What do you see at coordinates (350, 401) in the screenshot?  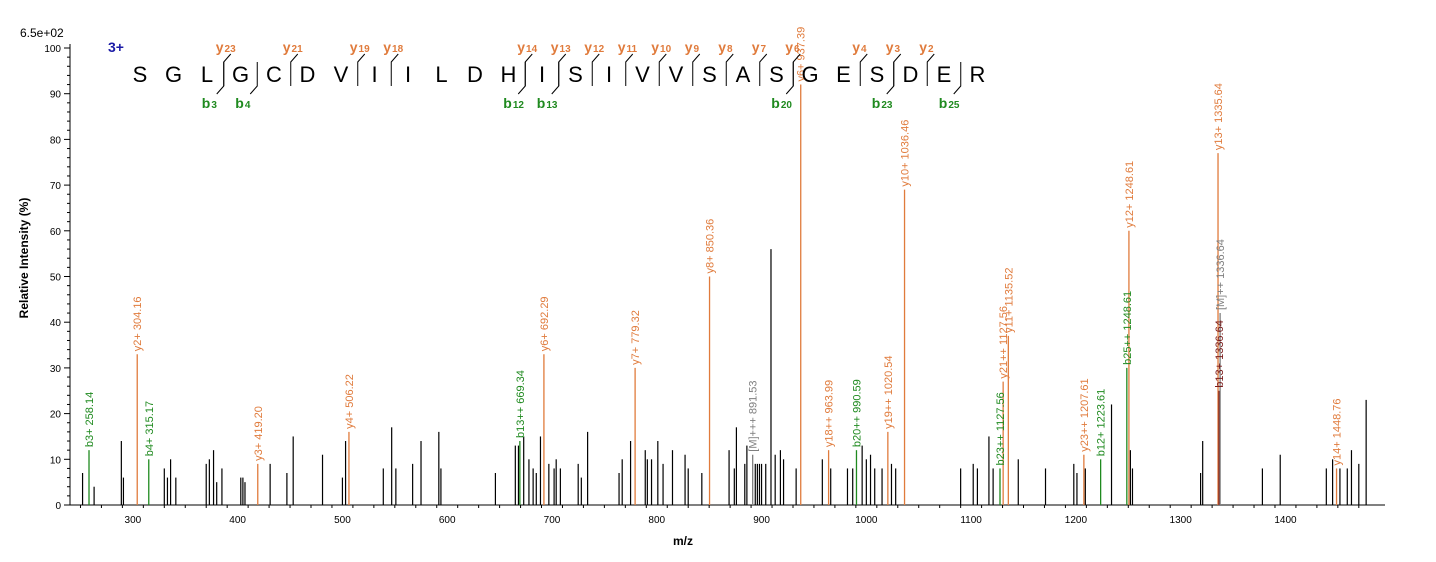 I see `peak-label: y4+ 506.22` at bounding box center [350, 401].